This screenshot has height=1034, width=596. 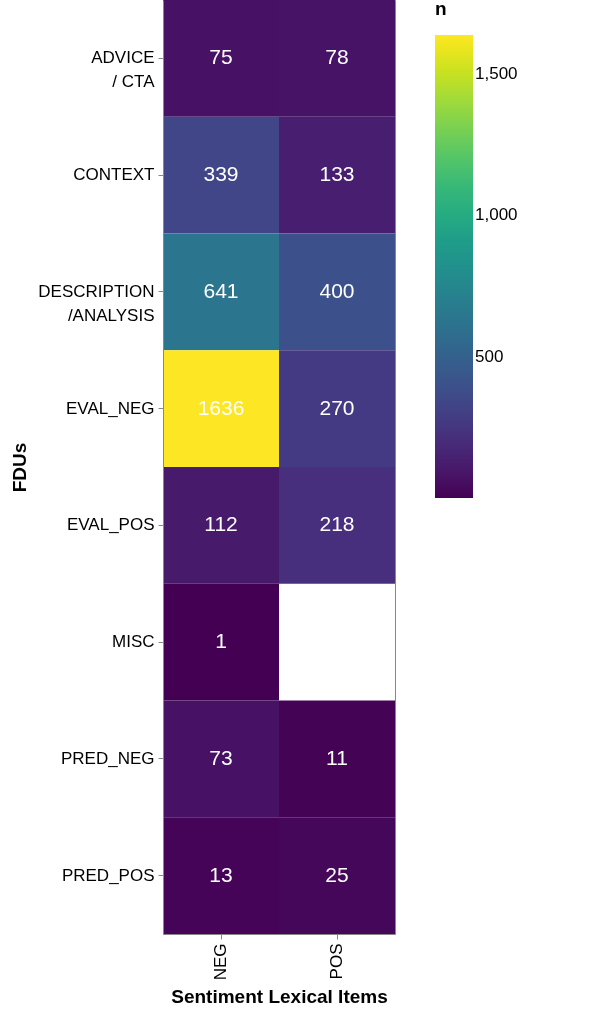 I want to click on data-label: 11, so click(x=337, y=757).